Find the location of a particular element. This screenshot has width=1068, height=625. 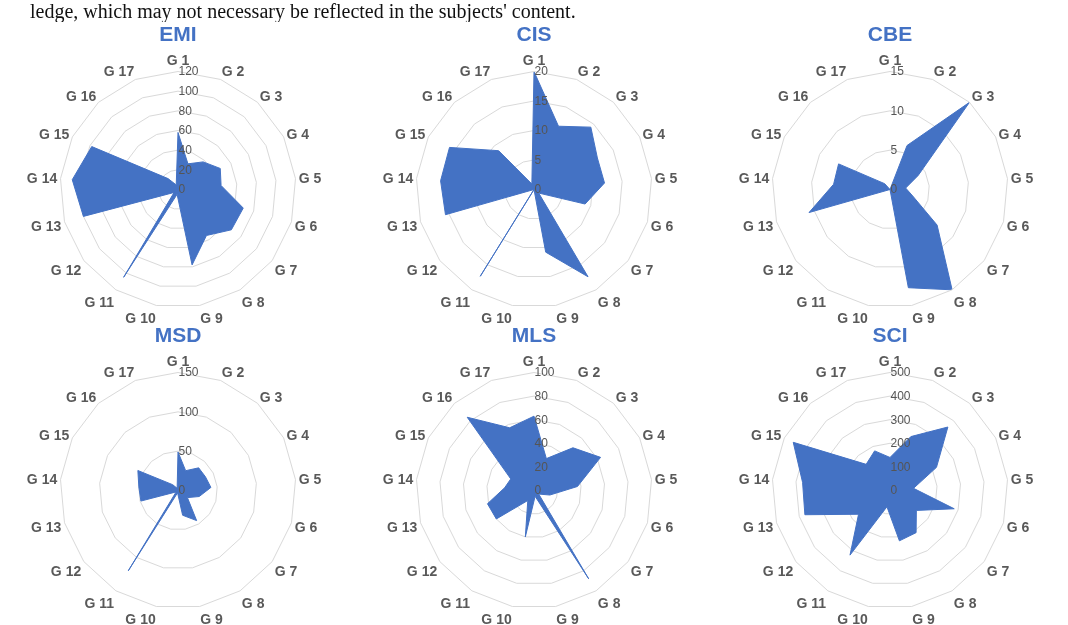

chart-title: MLS is located at coordinates (534, 335).